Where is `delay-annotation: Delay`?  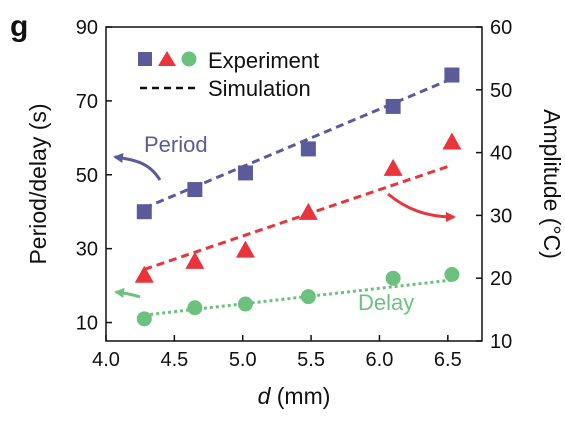
delay-annotation: Delay is located at coordinates (386, 302).